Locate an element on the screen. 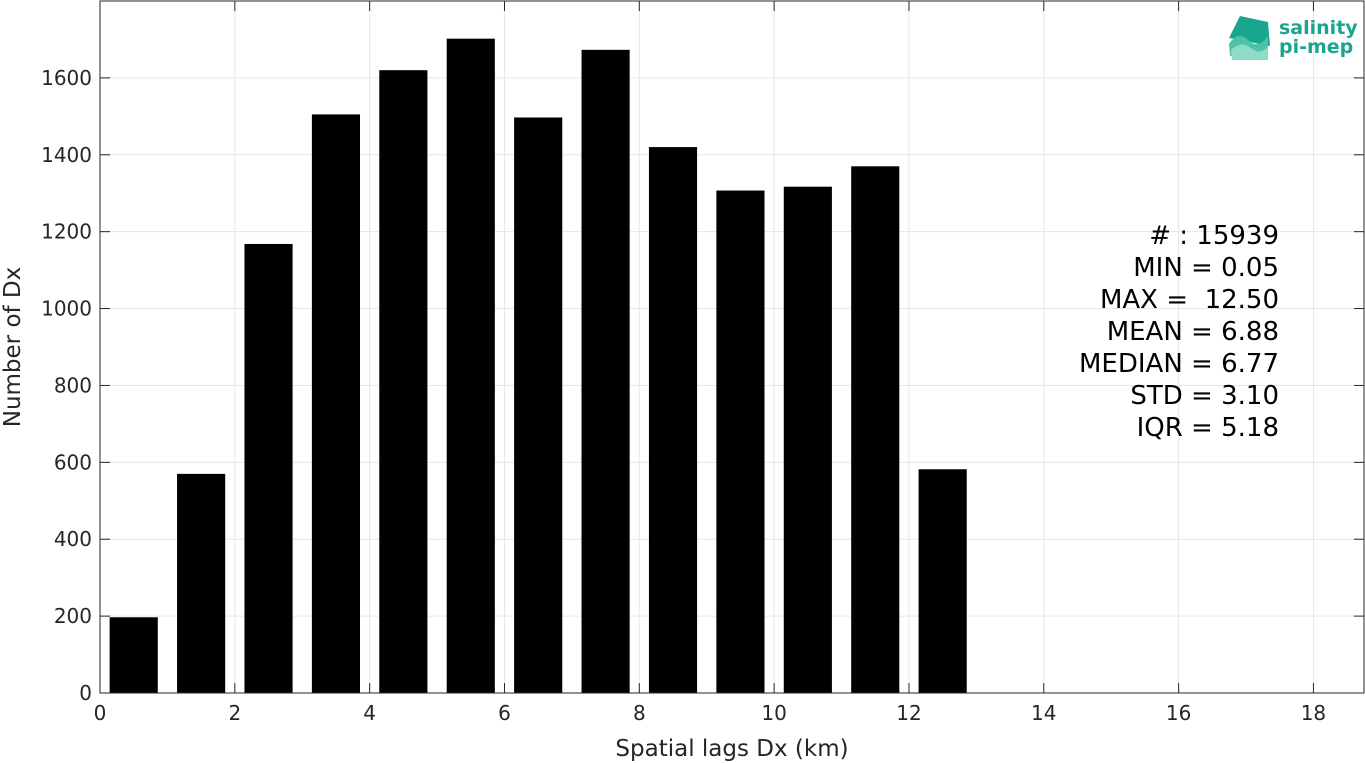 Image resolution: width=1365 pixels, height=763 pixels. stats-line: # : 15939 is located at coordinates (1214, 236).